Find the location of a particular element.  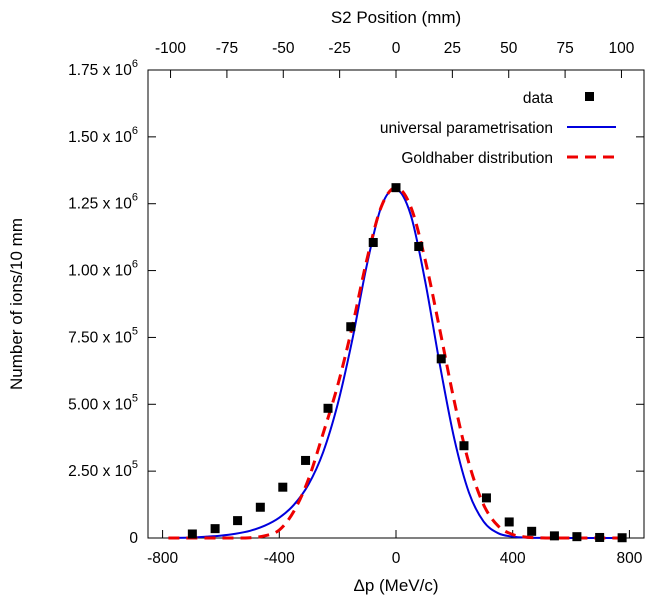

legend-label-data: data is located at coordinates (538, 98).